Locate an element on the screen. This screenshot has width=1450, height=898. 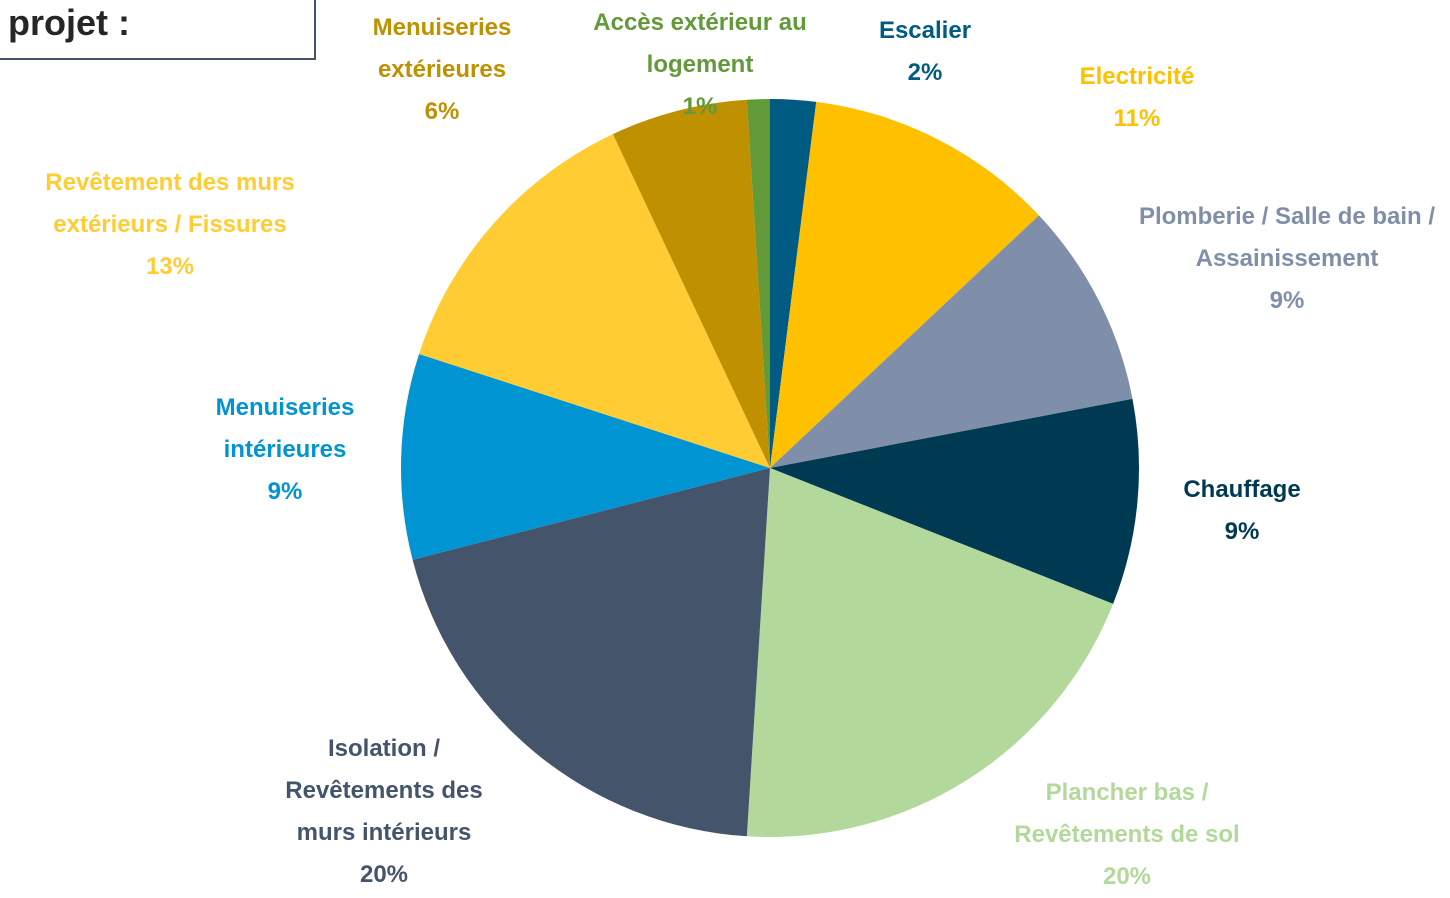
label-name: Escalier is located at coordinates (925, 30).